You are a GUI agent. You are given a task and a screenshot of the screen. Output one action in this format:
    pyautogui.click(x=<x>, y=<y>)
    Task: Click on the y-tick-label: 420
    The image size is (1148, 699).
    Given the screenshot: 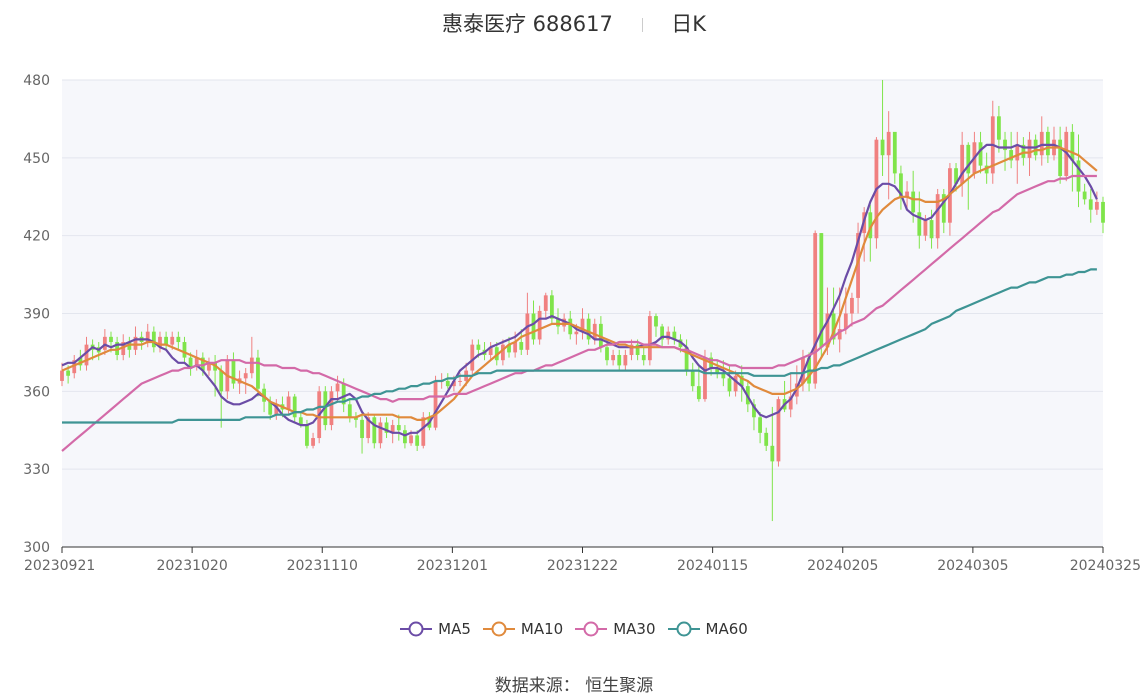 What is the action you would take?
    pyautogui.click(x=36, y=237)
    